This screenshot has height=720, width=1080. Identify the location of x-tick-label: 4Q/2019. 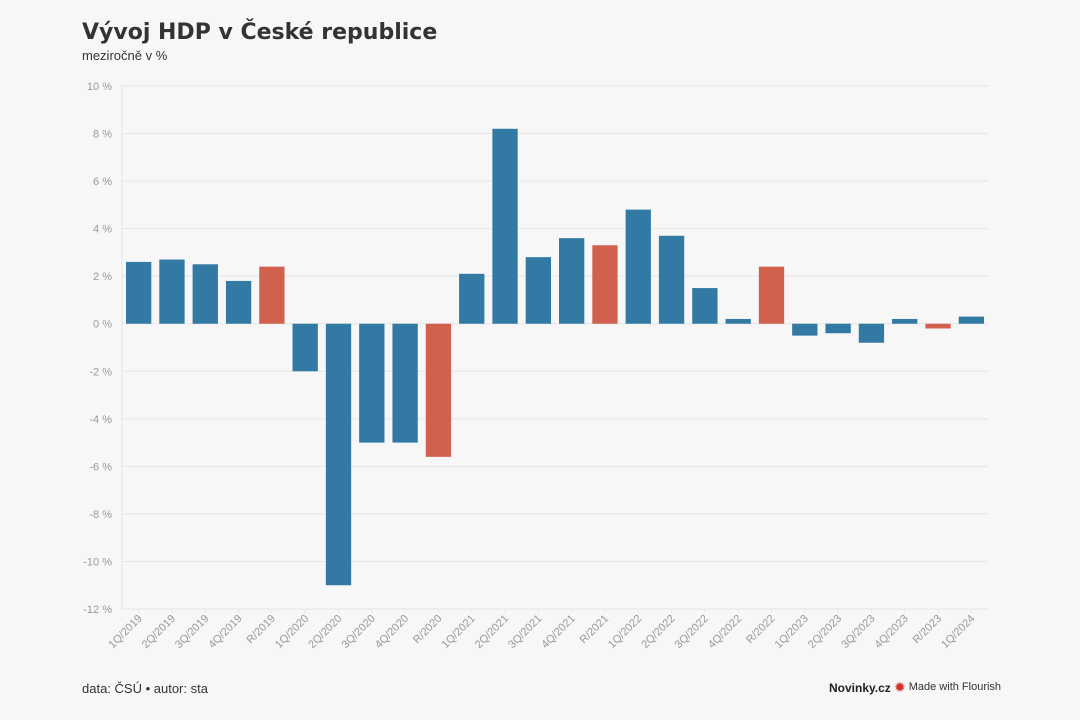
(225, 632).